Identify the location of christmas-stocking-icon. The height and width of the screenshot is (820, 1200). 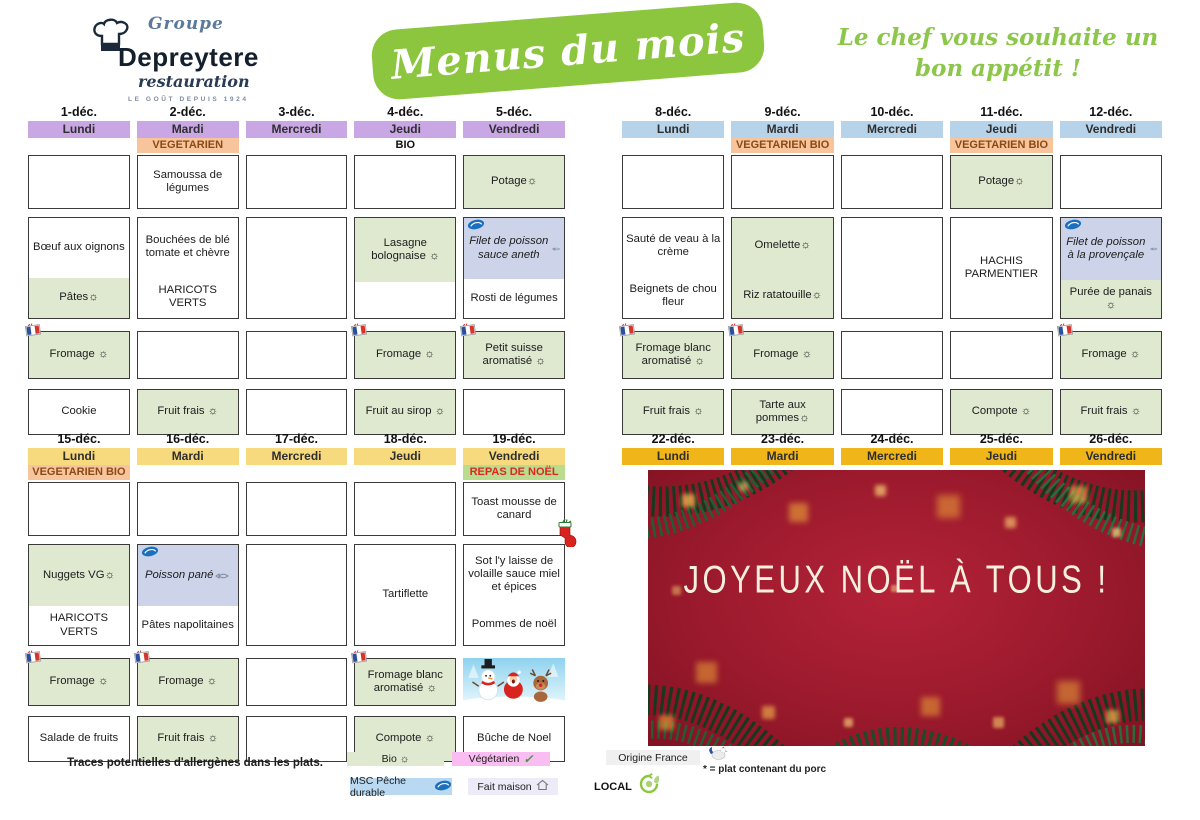
(565, 533).